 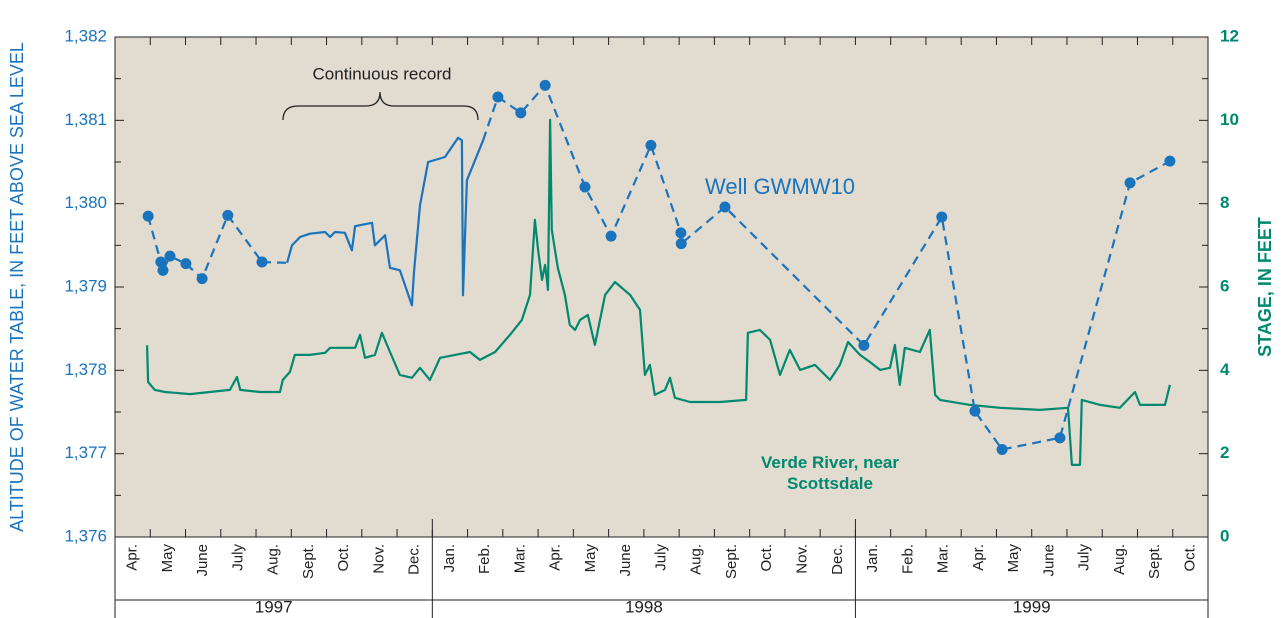 What do you see at coordinates (1229, 119) in the screenshot?
I see `y2-tick-label: 10` at bounding box center [1229, 119].